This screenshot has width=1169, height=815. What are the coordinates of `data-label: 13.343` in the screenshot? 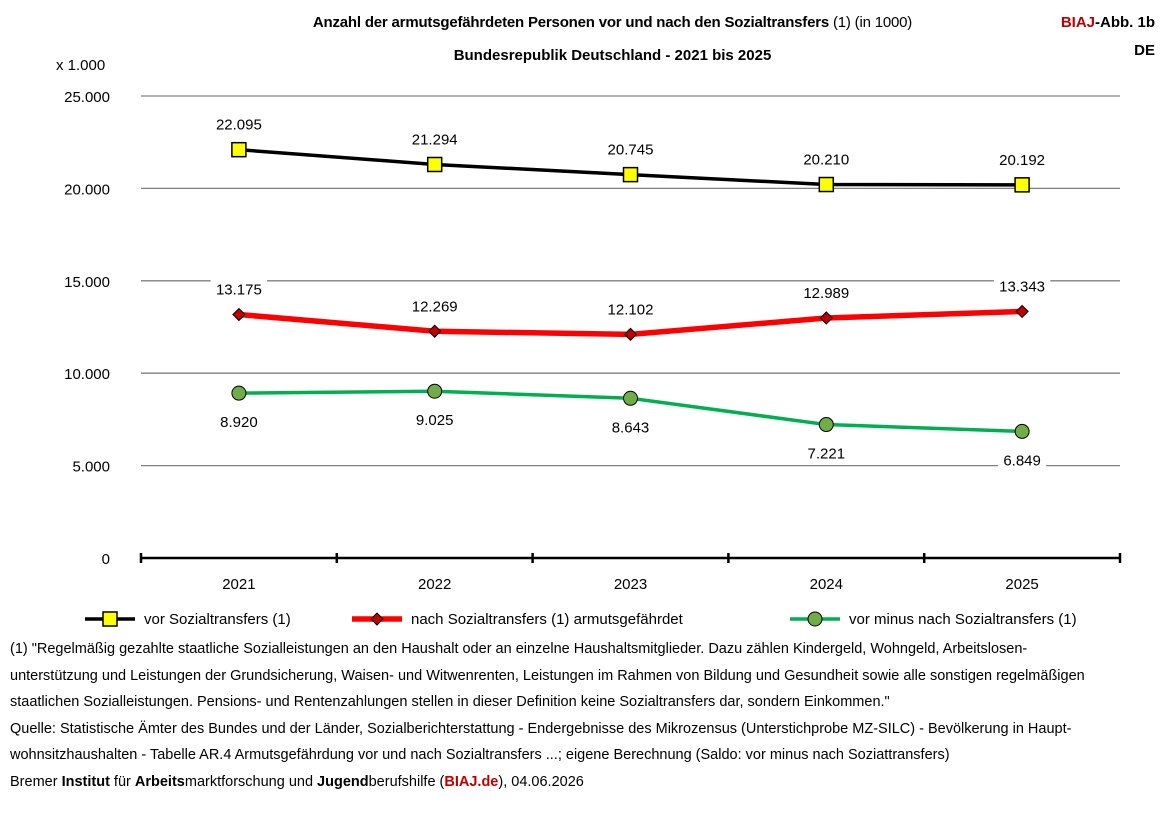 It's located at (1022, 286).